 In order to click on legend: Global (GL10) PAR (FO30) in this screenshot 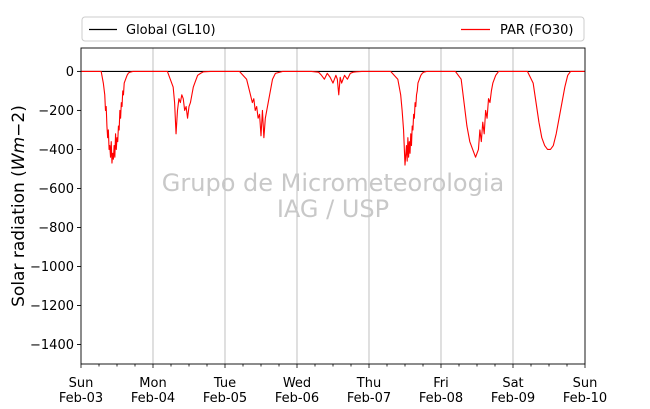, I will do `click(333, 29)`.